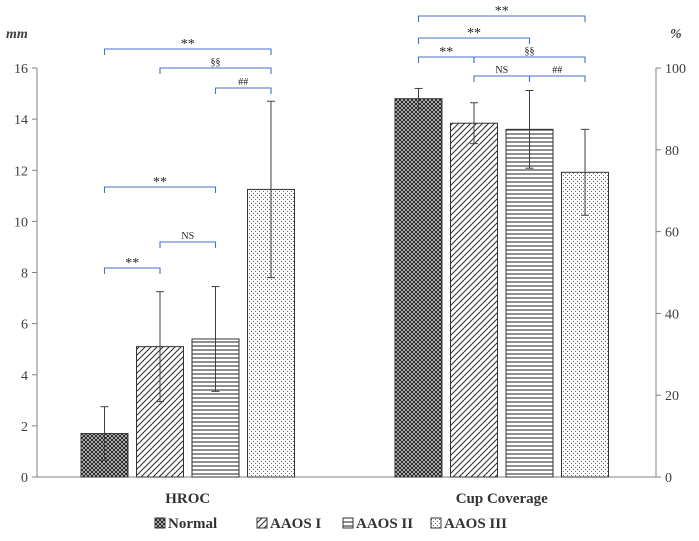  What do you see at coordinates (330, 524) in the screenshot?
I see `legend: Normal AAOS I AAOS II AAOS III` at bounding box center [330, 524].